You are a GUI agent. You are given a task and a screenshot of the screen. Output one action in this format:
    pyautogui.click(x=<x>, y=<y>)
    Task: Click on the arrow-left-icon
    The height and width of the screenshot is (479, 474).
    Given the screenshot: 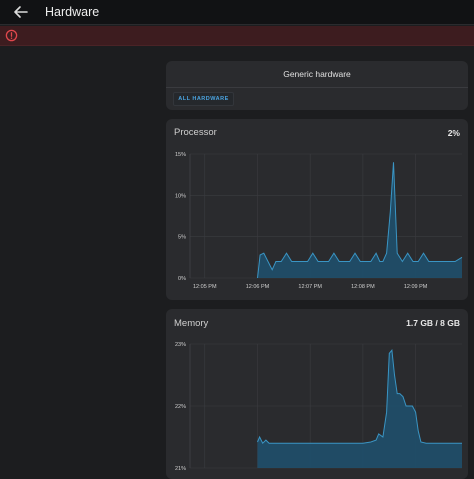 What is the action you would take?
    pyautogui.click(x=21, y=12)
    